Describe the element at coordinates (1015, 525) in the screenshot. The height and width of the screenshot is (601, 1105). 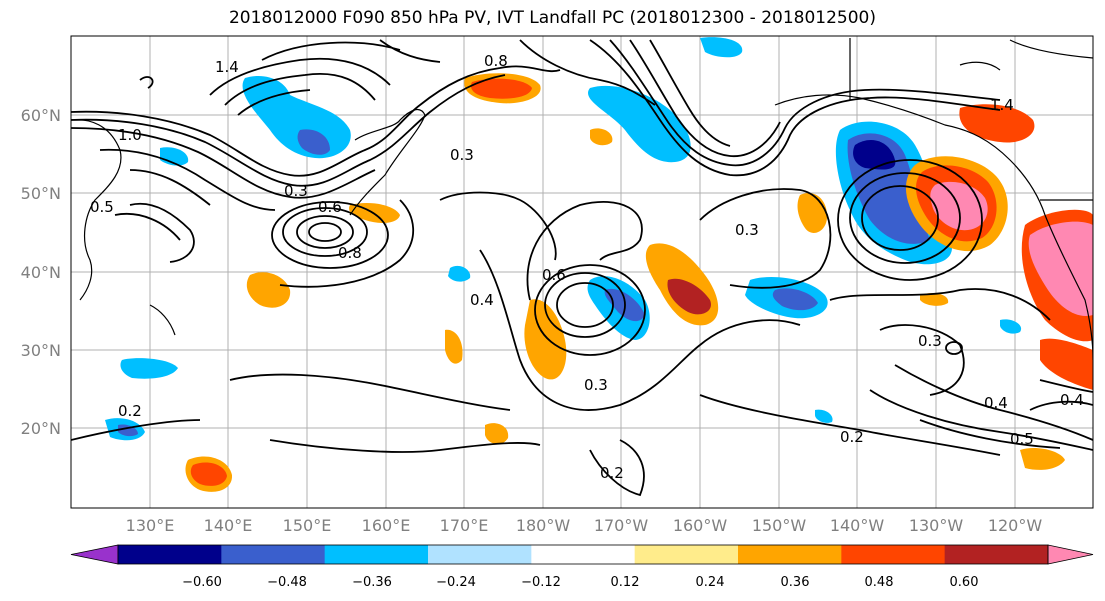
I see `lon-tick-label: 120°W` at that location.